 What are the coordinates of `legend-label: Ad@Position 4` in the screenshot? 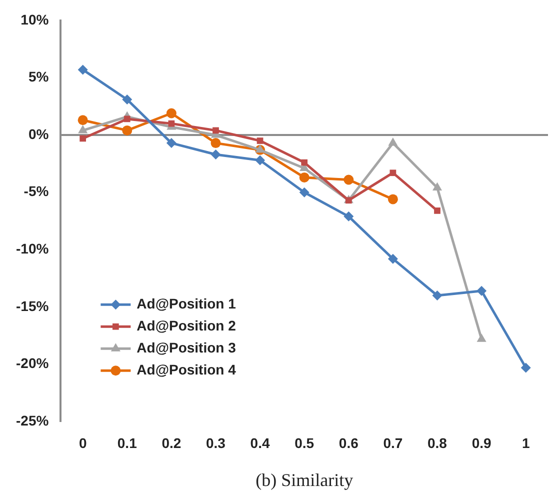 It's located at (186, 369).